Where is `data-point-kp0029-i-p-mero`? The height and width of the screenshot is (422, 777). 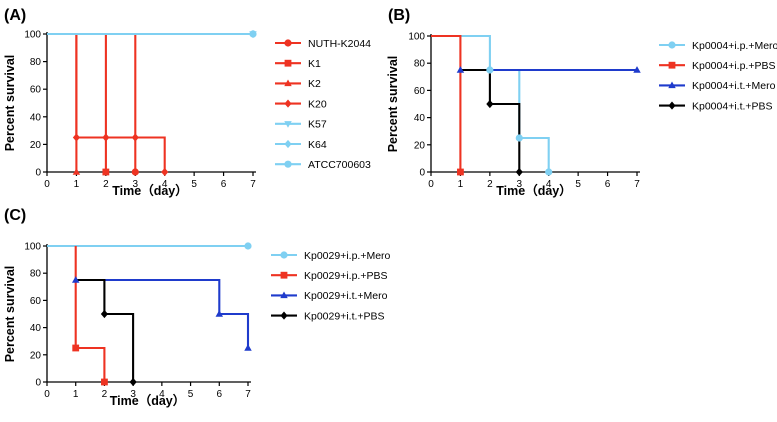
data-point-kp0029-i-p-mero is located at coordinates (248, 246).